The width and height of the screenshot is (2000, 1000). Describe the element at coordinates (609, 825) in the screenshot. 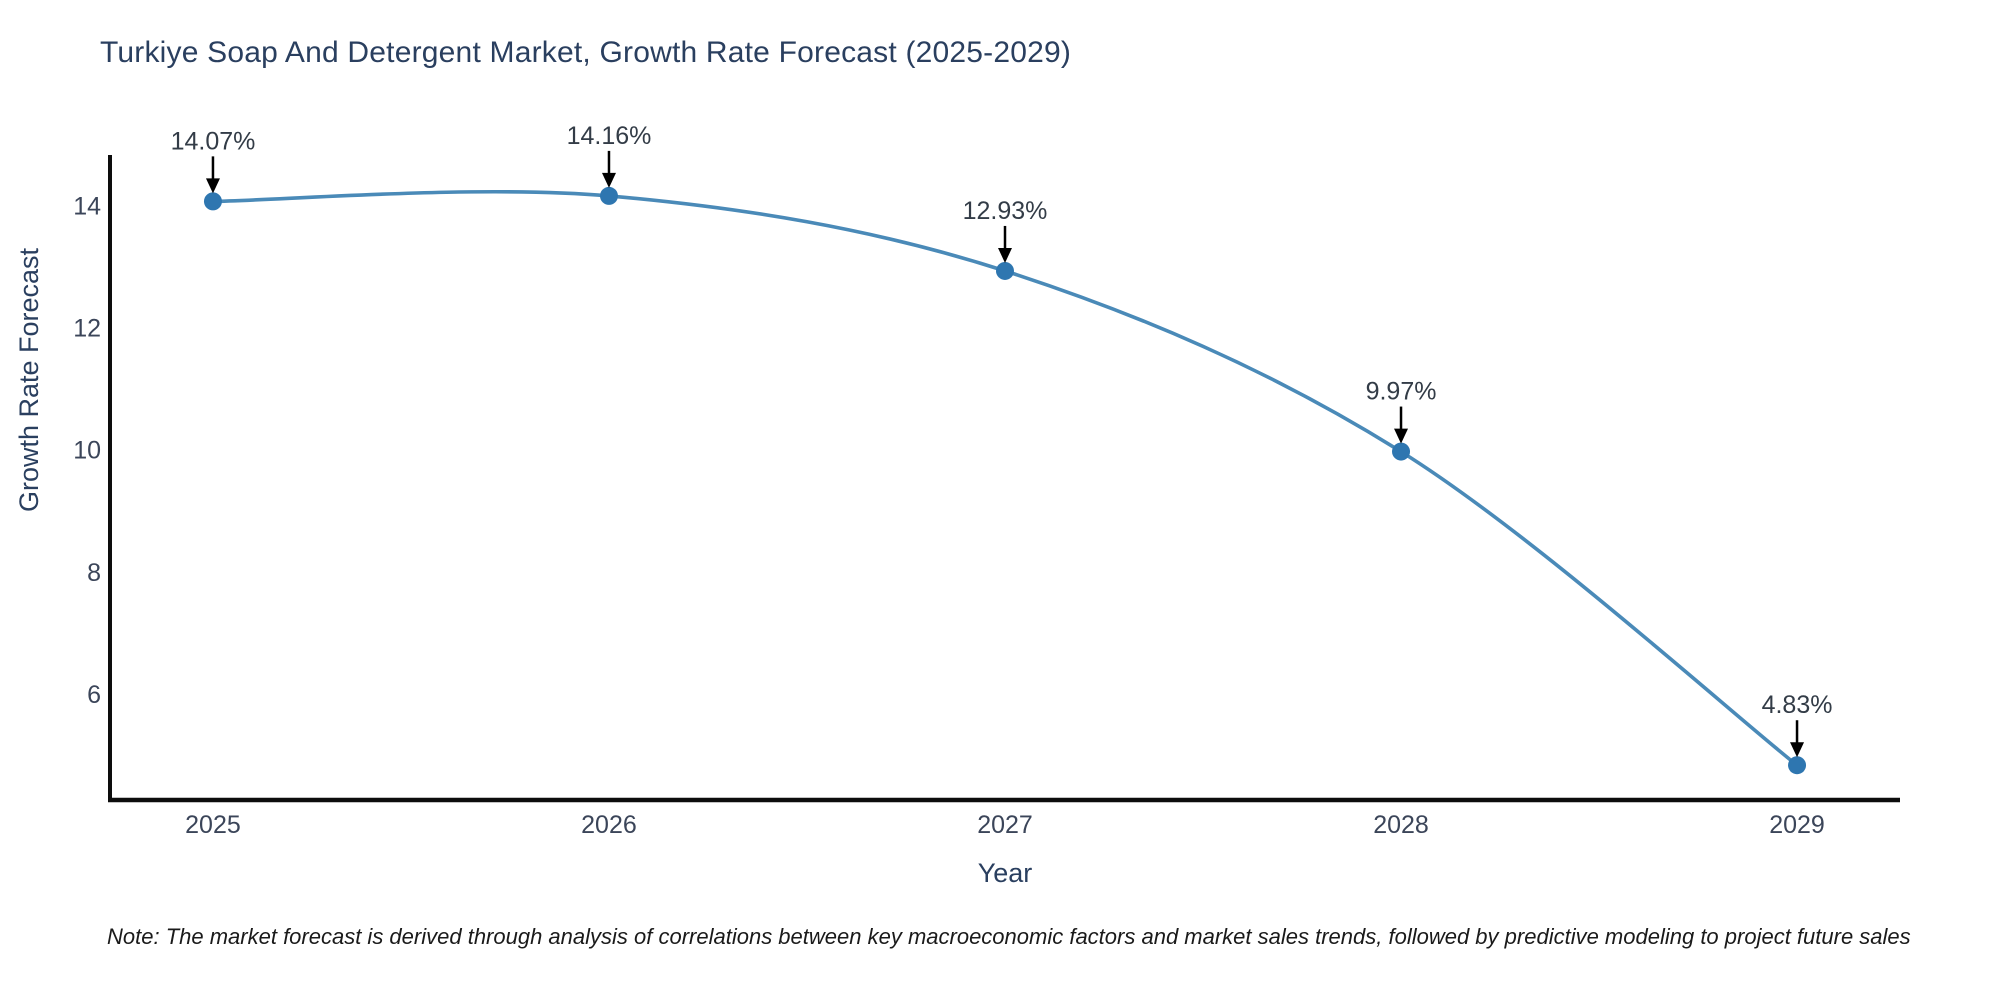

I see `x-tick-2026: 2026` at that location.